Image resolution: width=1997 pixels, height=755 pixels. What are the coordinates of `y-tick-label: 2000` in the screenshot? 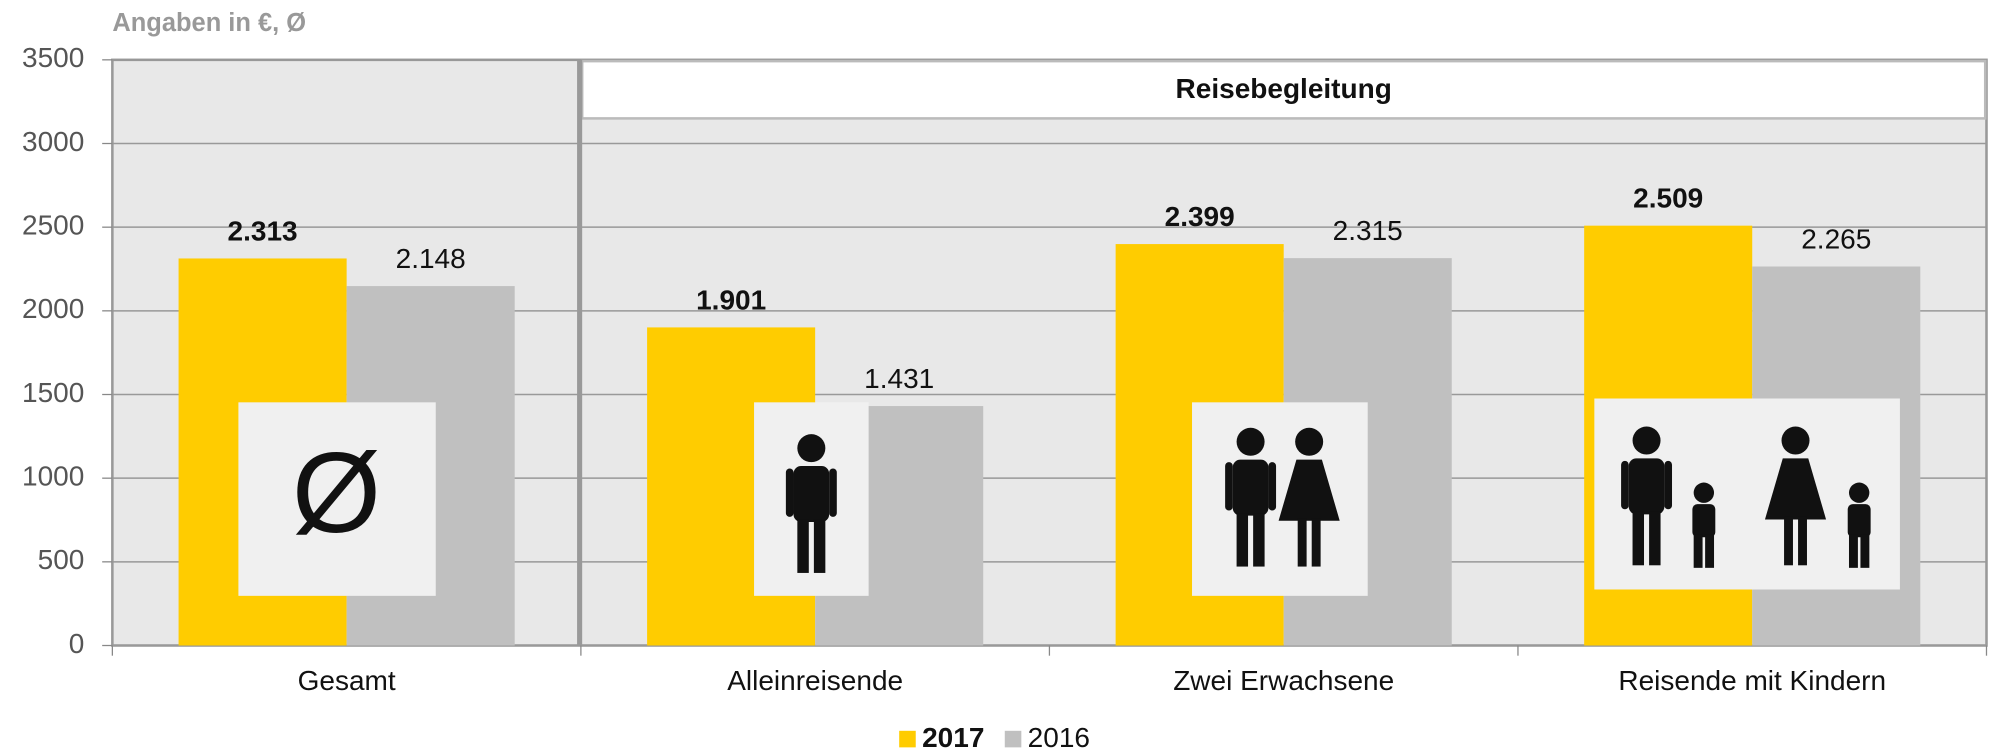 It's located at (53, 308).